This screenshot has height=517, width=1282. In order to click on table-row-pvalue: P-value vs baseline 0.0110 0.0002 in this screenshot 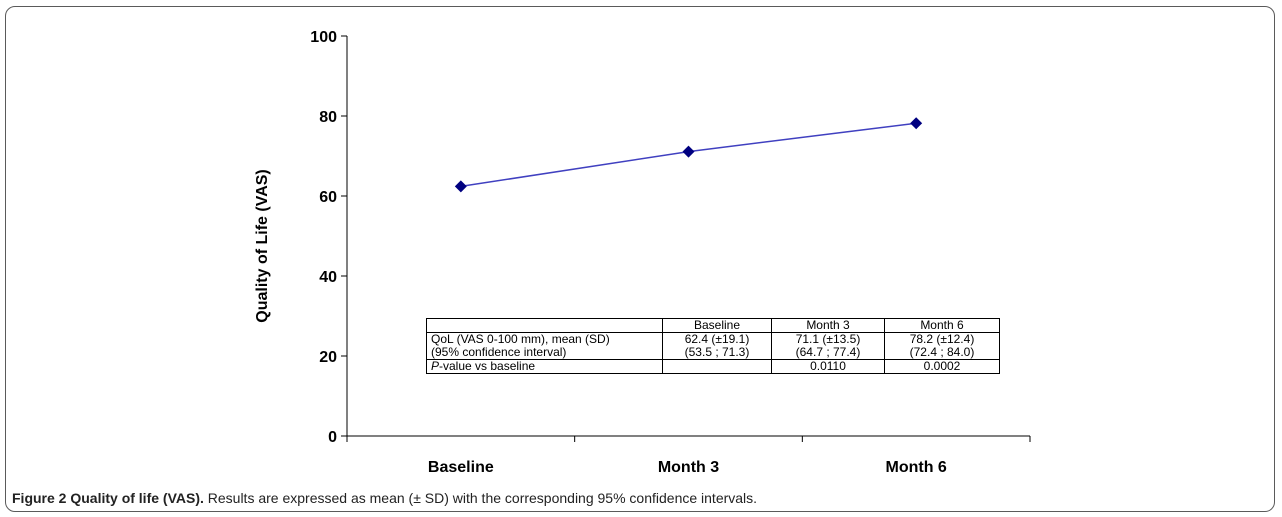, I will do `click(713, 366)`.